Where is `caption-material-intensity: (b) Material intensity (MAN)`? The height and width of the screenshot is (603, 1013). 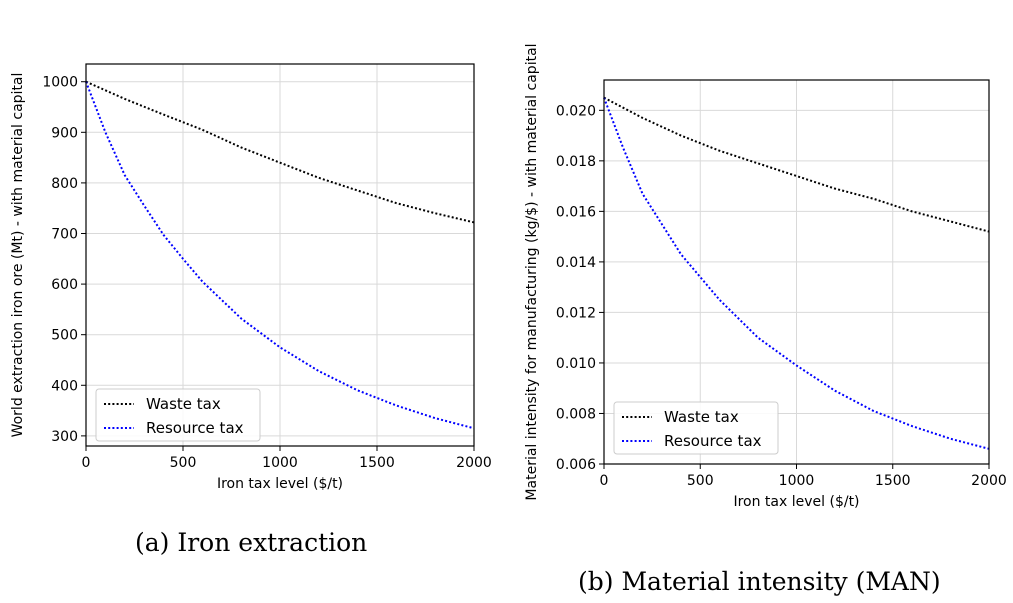
caption-material-intensity: (b) Material intensity (MAN) is located at coordinates (759, 581).